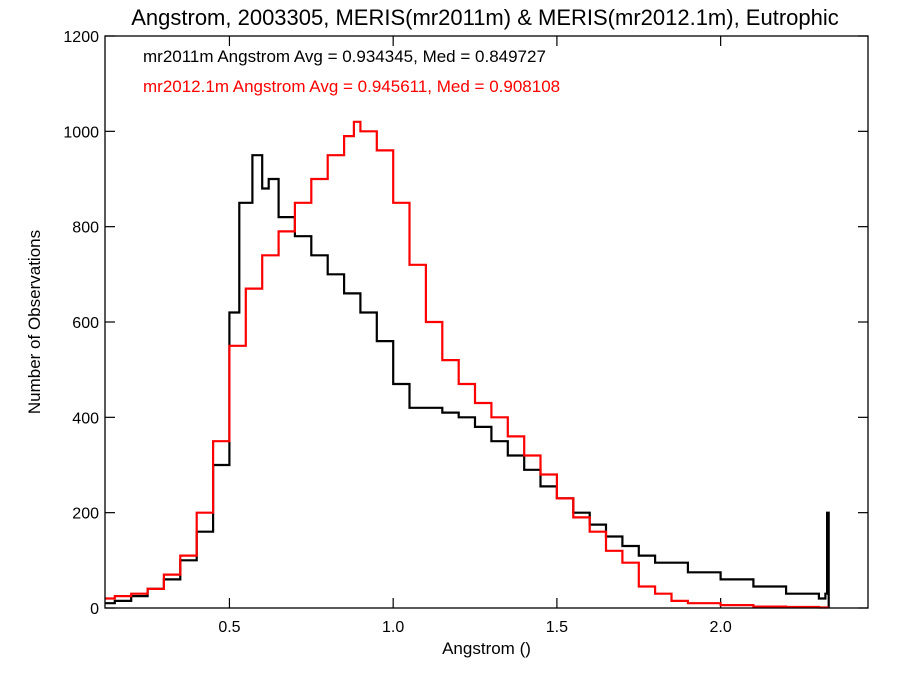  I want to click on x-tick-label: 0.5, so click(229, 627).